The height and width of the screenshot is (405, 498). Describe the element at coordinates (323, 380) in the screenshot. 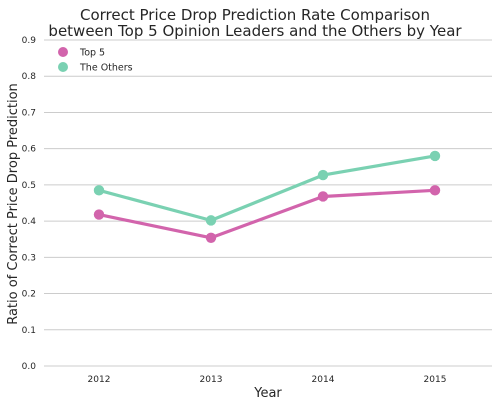

I see `x-tick-label: 2014` at that location.